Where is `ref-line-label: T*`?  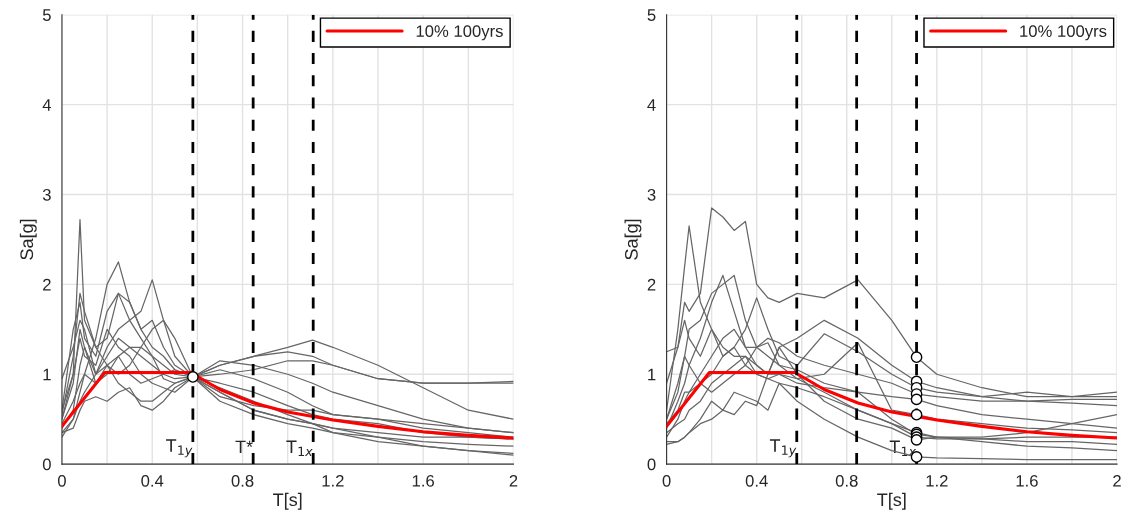 ref-line-label: T* is located at coordinates (244, 447).